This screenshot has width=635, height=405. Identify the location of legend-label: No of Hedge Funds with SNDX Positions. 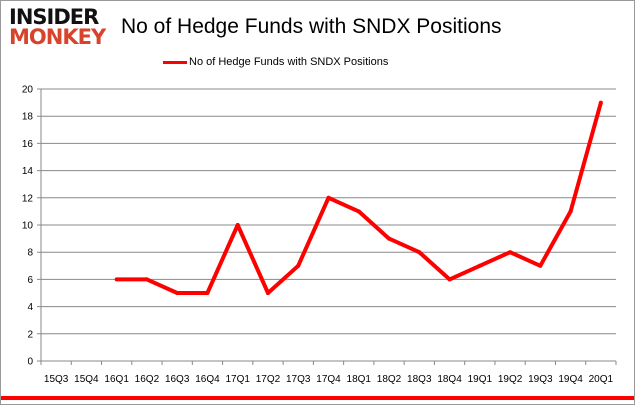
(289, 62).